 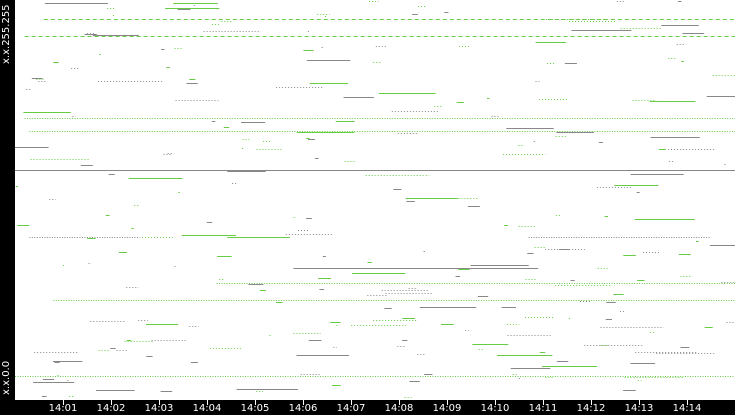 What do you see at coordinates (351, 408) in the screenshot?
I see `x-tick-label: 14:07` at bounding box center [351, 408].